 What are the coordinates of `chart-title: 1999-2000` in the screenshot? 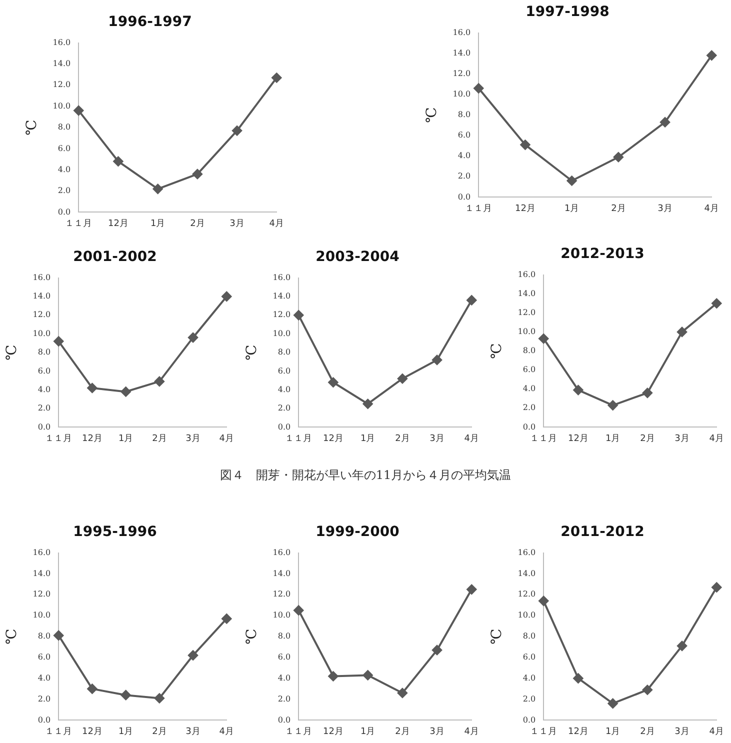 It's located at (358, 532).